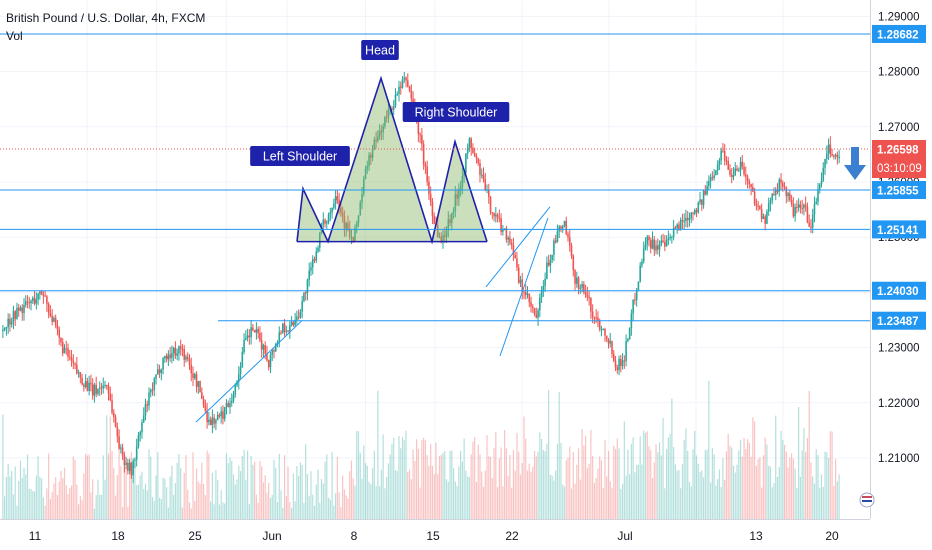 The height and width of the screenshot is (550, 932). I want to click on price-axis-panel, so click(901, 275).